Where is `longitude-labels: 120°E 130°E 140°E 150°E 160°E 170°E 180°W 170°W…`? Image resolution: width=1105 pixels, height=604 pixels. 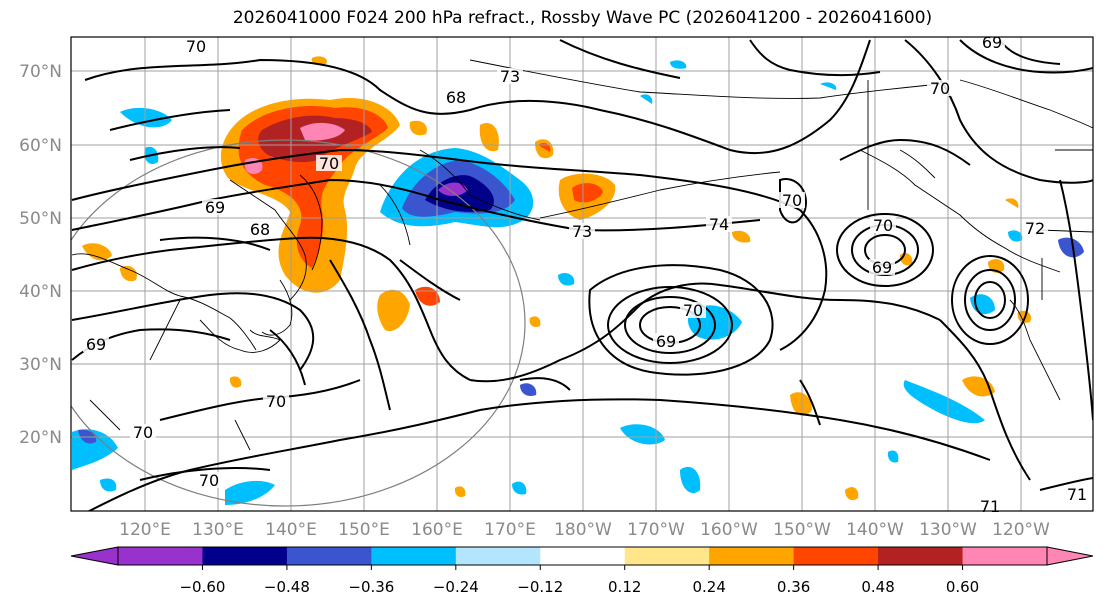 longitude-labels: 120°E 130°E 140°E 150°E 160°E 170°E 180°W 170°W… is located at coordinates (584, 530).